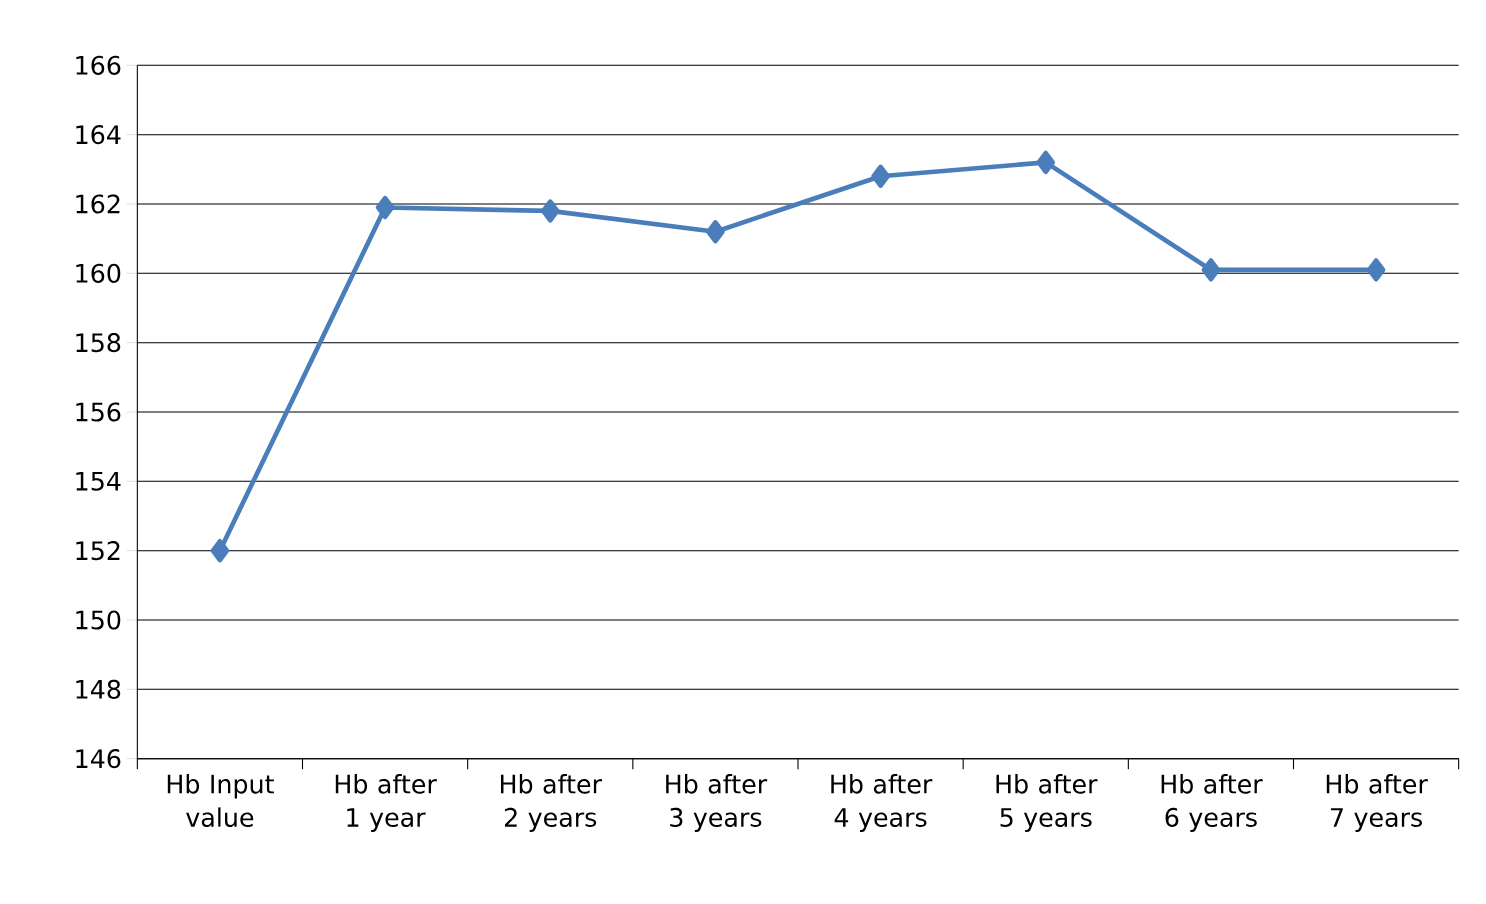 This screenshot has height=904, width=1486. What do you see at coordinates (98, 65) in the screenshot?
I see `y-tick-label: 166` at bounding box center [98, 65].